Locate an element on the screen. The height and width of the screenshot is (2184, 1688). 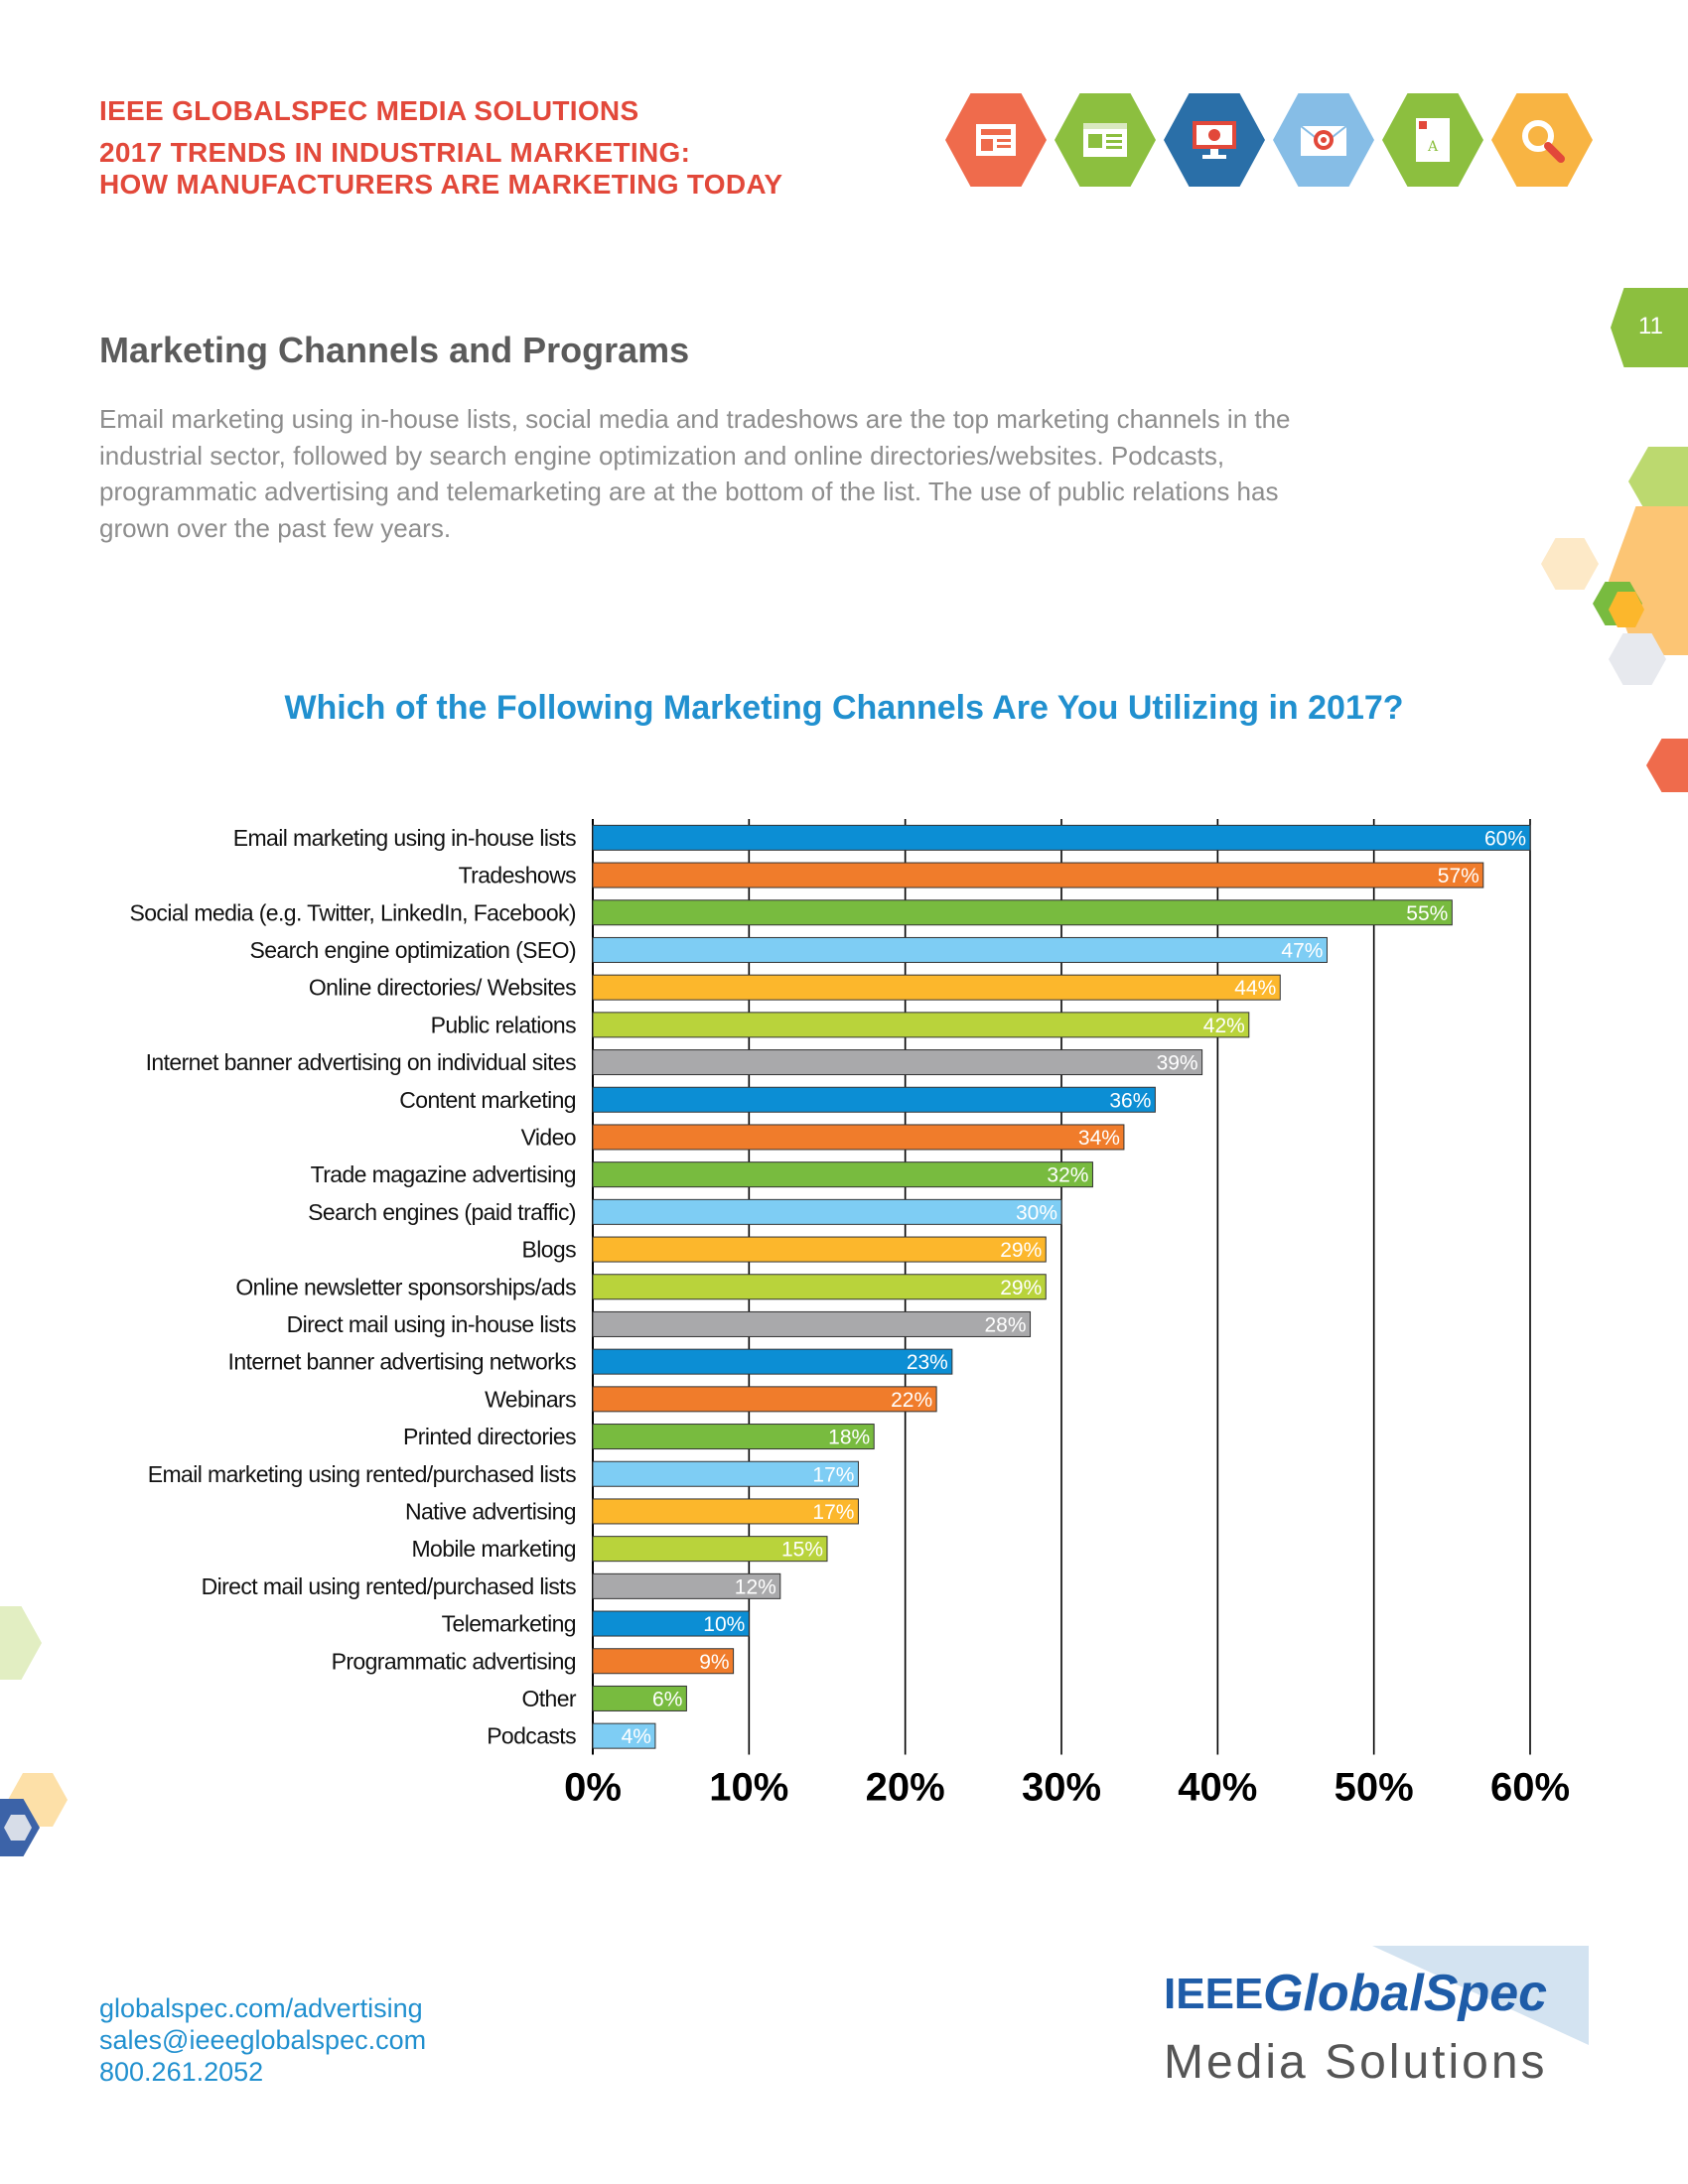
data-label: 57% is located at coordinates (1458, 876).